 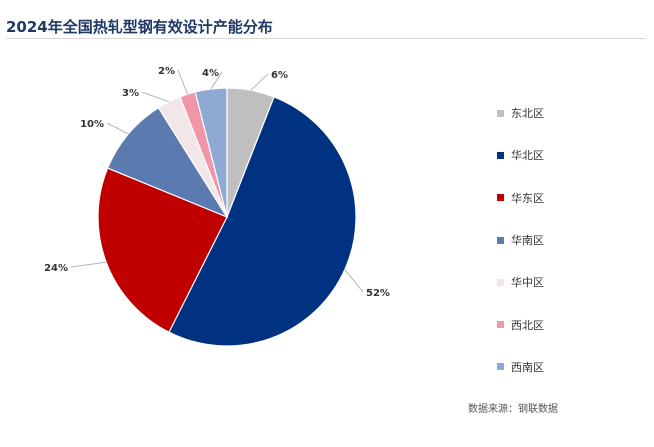 What do you see at coordinates (513, 409) in the screenshot?
I see `data-source-note: 数据来源：钢联数据` at bounding box center [513, 409].